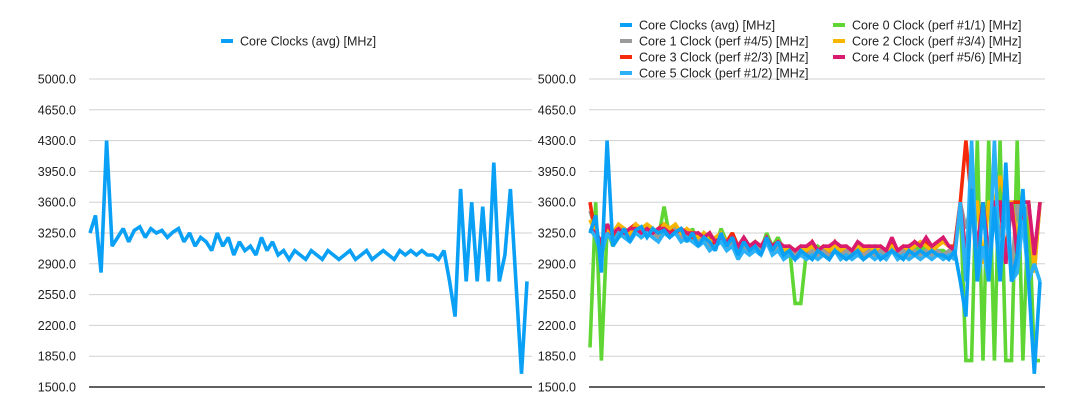 This screenshot has height=411, width=1085. I want to click on legend-label: Core 3 Clock (perf #2/3) [MHz], so click(724, 58).